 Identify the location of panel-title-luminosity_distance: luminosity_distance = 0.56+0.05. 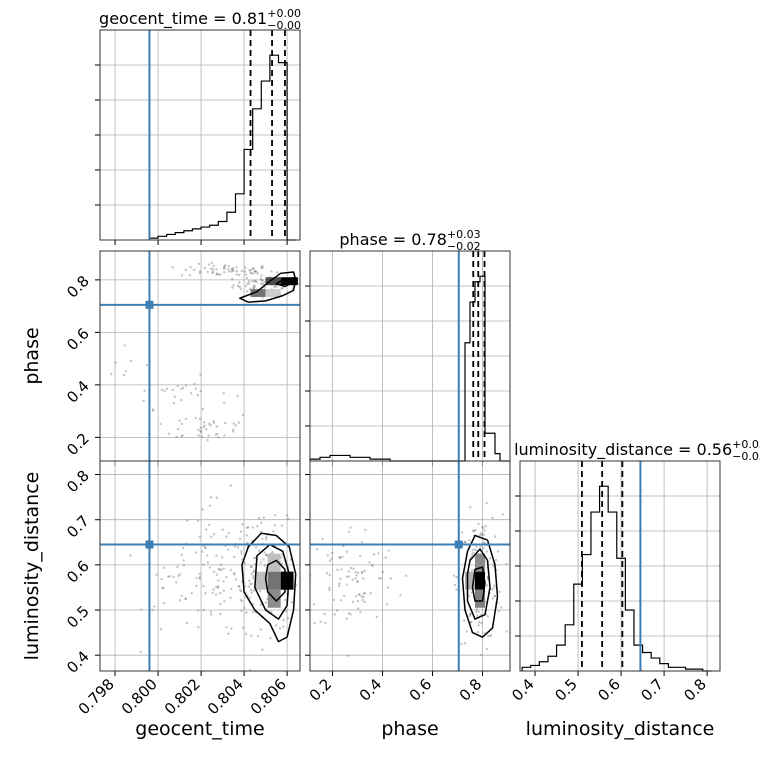
(637, 449).